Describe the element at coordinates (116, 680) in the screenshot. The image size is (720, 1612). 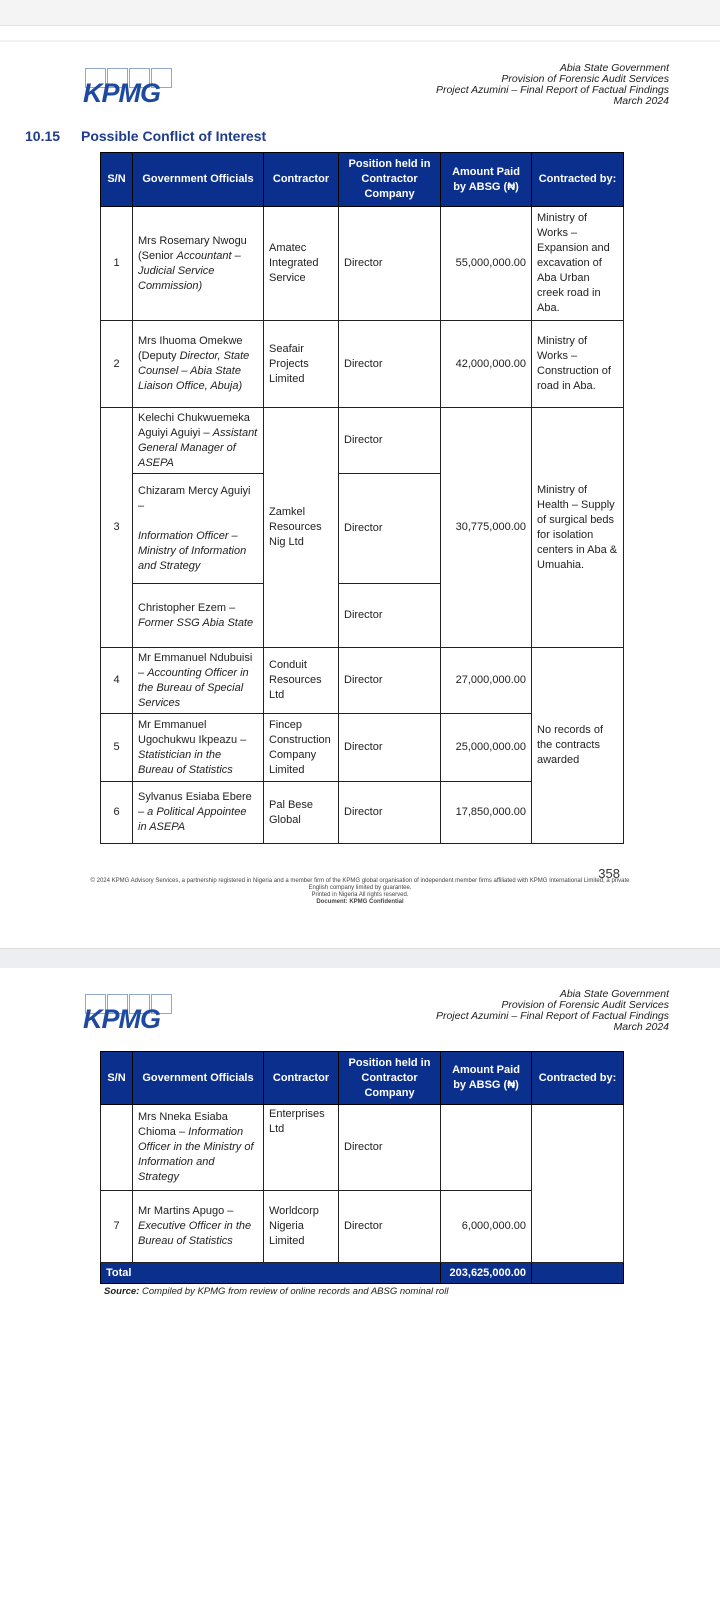
I see `table-cell: 4` at that location.